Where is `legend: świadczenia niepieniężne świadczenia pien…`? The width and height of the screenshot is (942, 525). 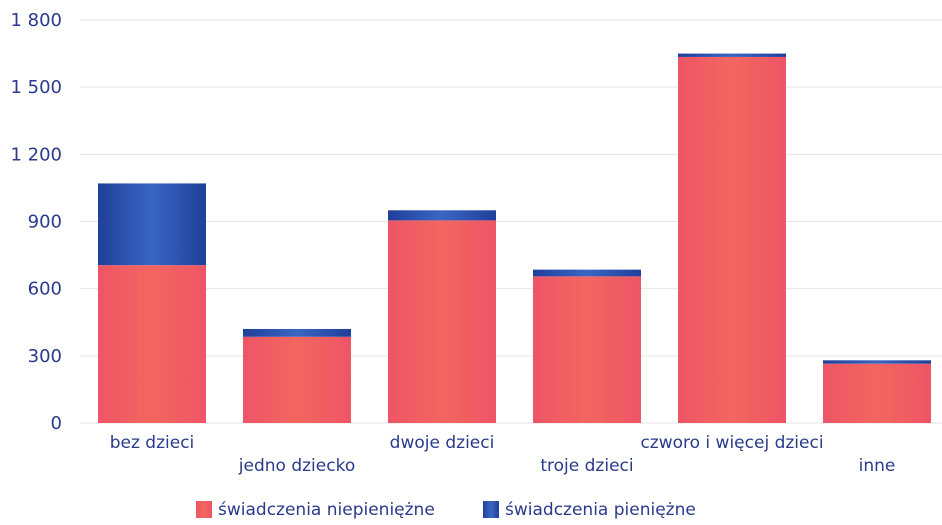 legend: świadczenia niepieniężne świadczenia pien… is located at coordinates (446, 510).